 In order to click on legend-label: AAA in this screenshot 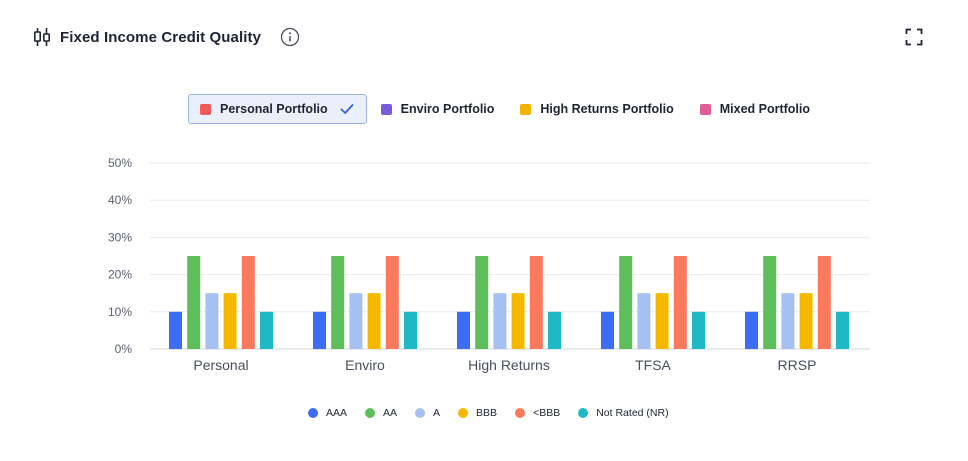, I will do `click(337, 413)`.